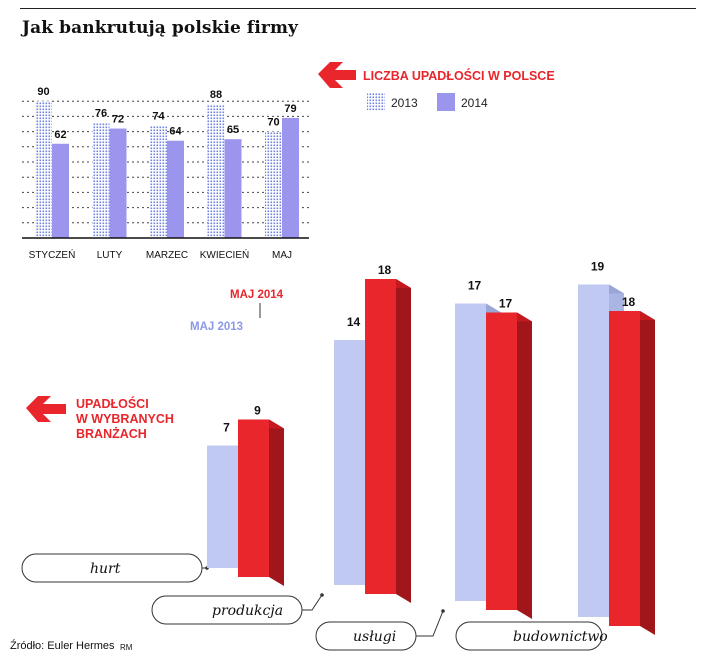 This screenshot has height=666, width=712. I want to click on small-category-label: STYCZEŃ, so click(52, 254).